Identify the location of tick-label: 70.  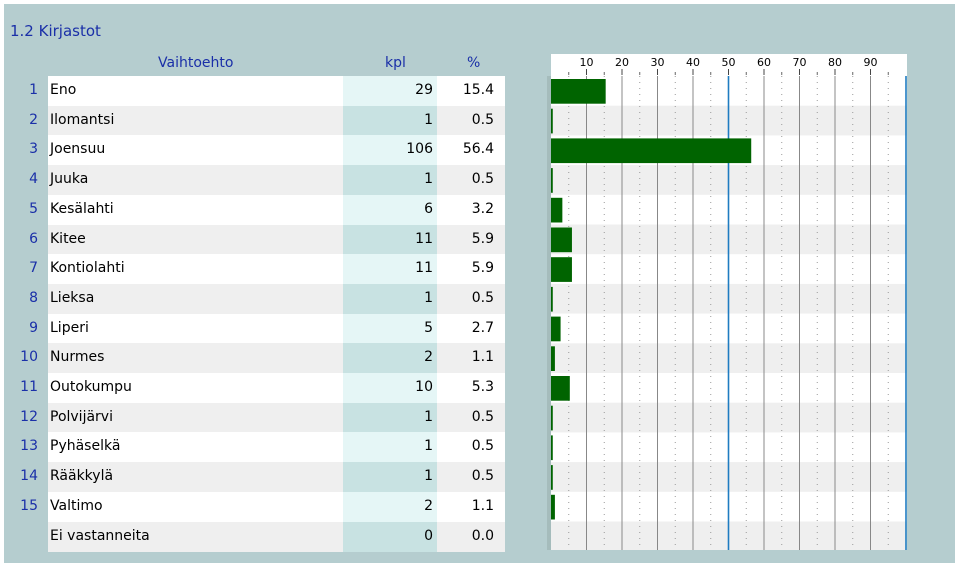
(800, 62).